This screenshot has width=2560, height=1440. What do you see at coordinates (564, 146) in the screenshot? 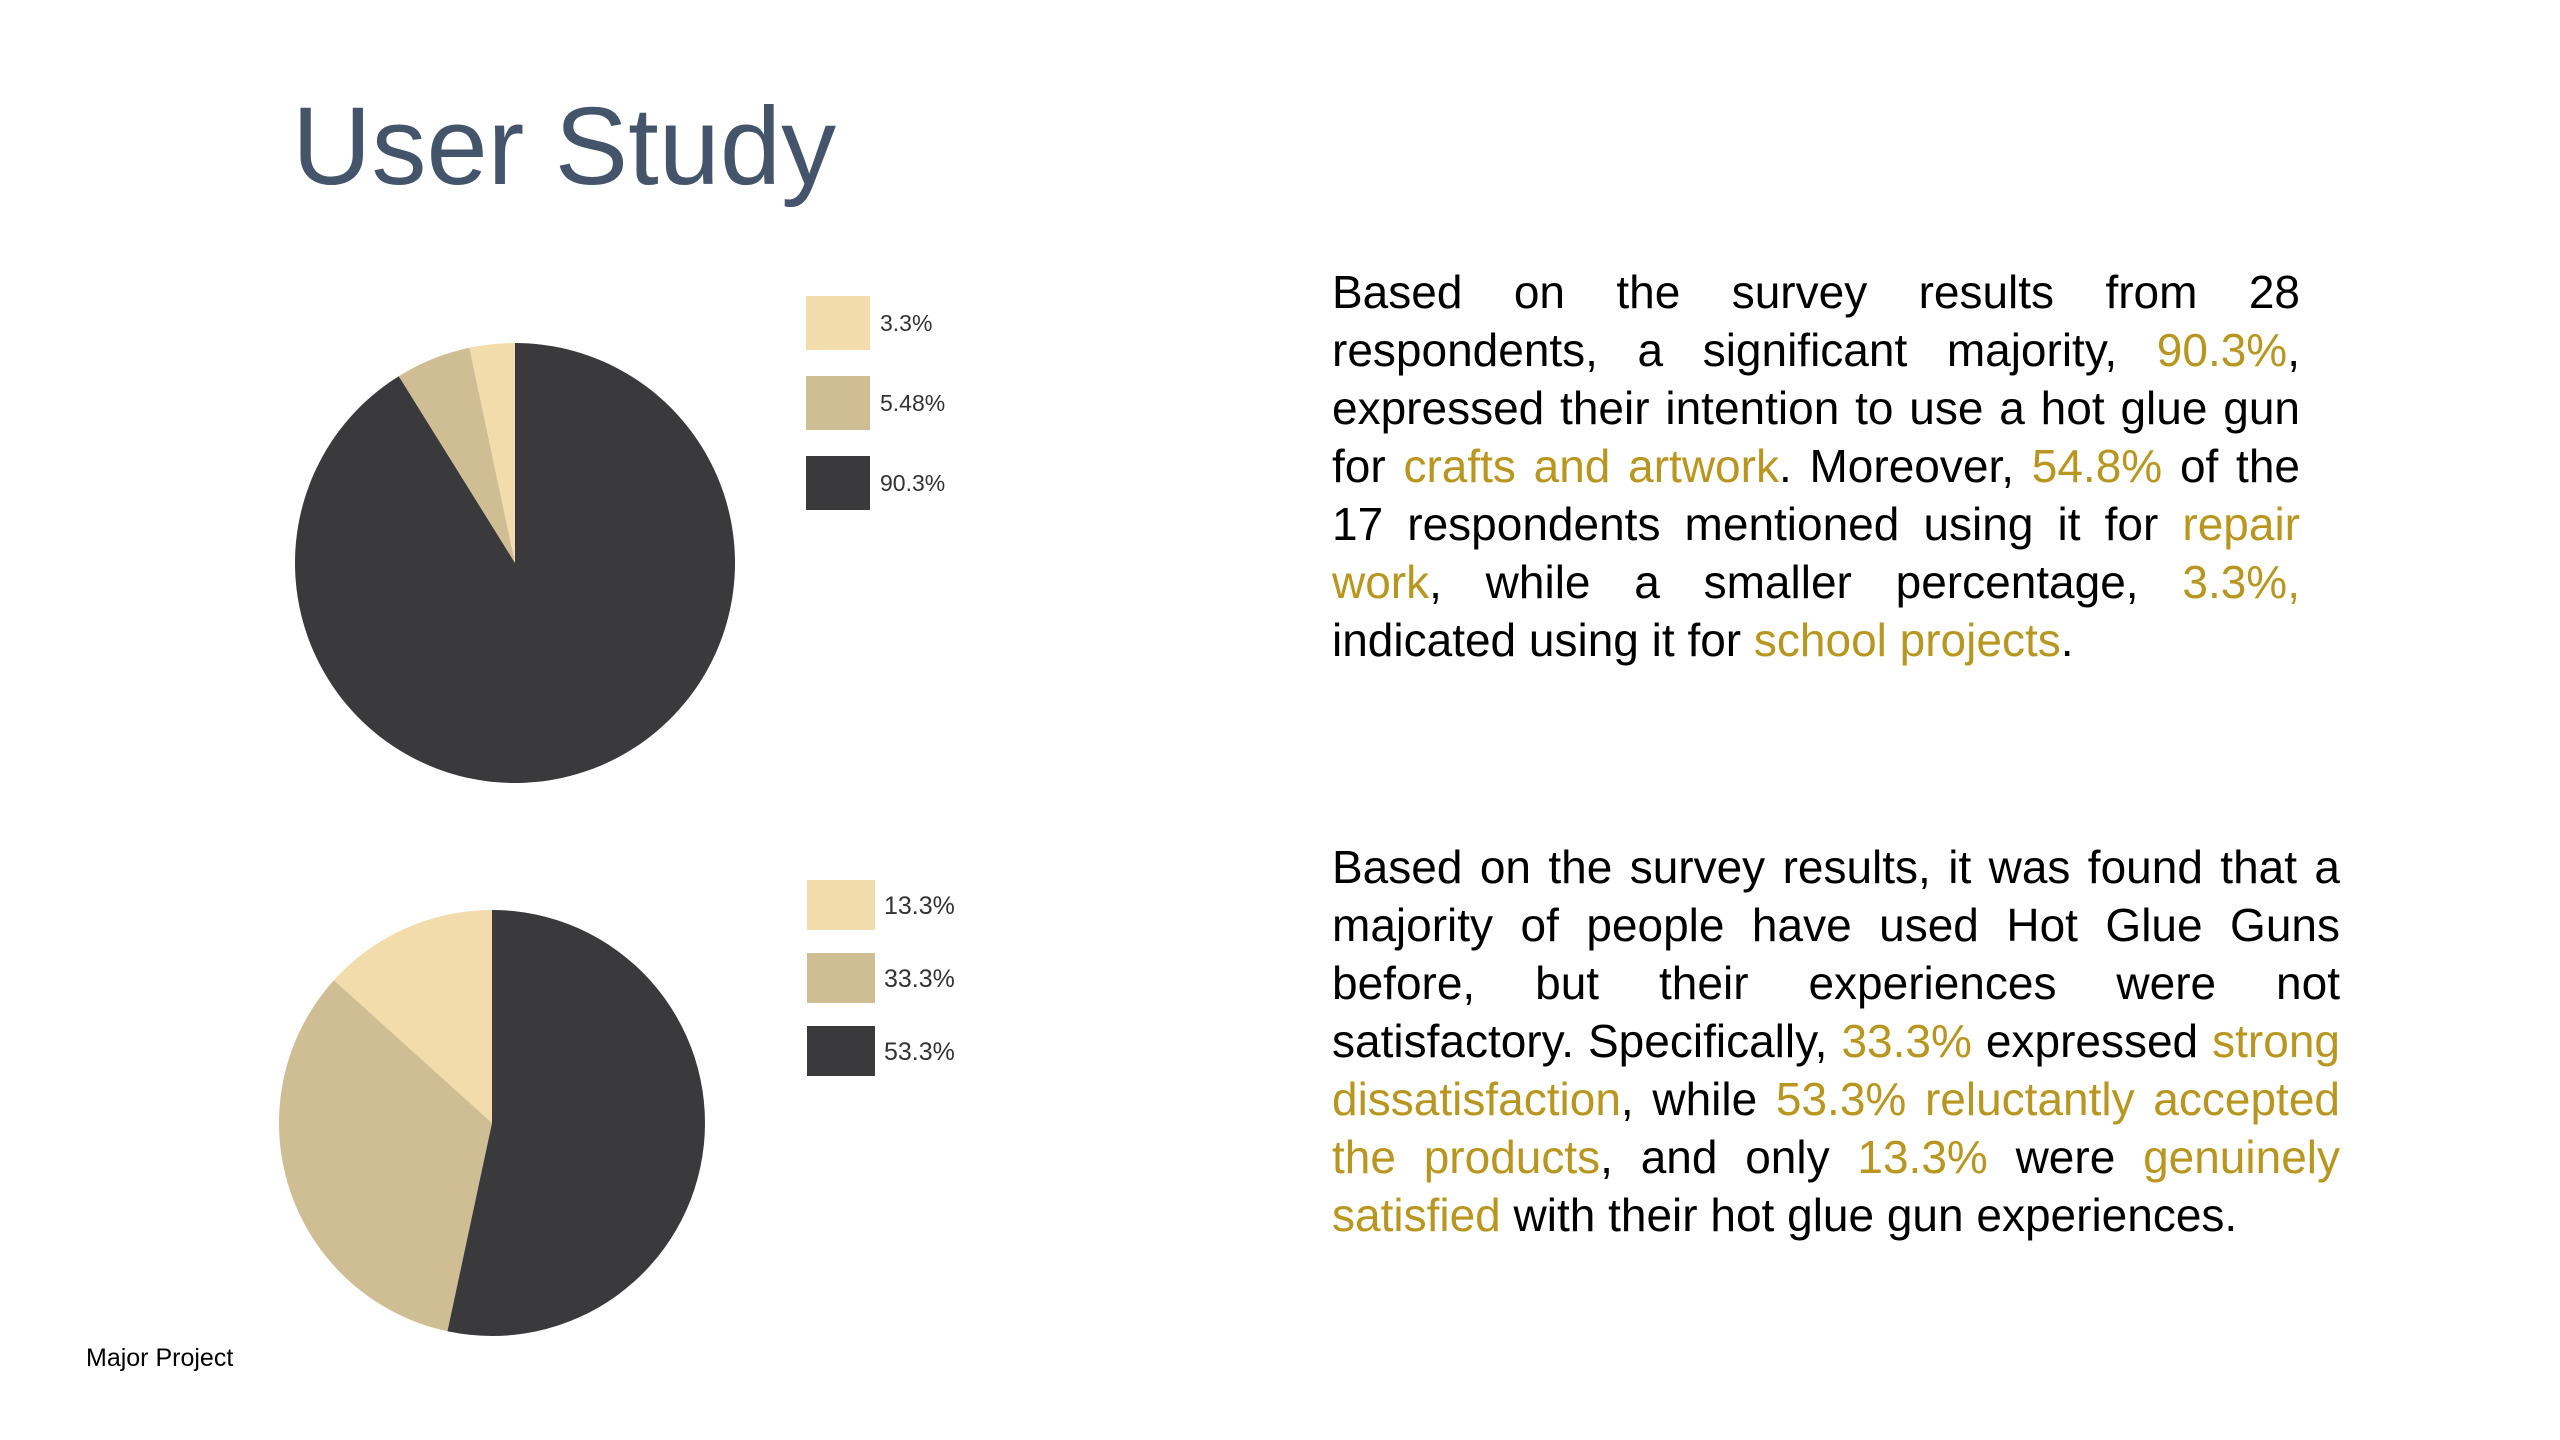
I see `page-title: User Study` at bounding box center [564, 146].